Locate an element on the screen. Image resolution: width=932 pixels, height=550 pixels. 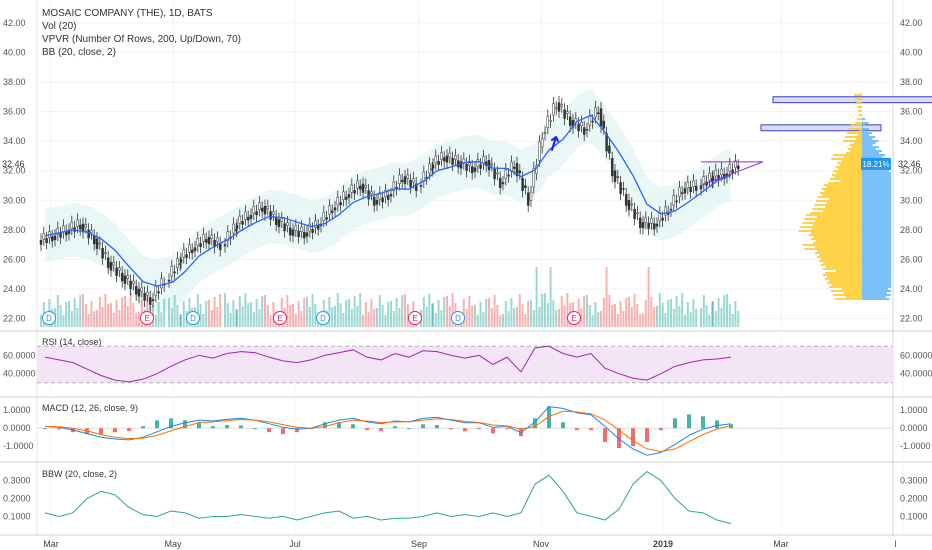
price-tick-right: 22.00 is located at coordinates (911, 319).